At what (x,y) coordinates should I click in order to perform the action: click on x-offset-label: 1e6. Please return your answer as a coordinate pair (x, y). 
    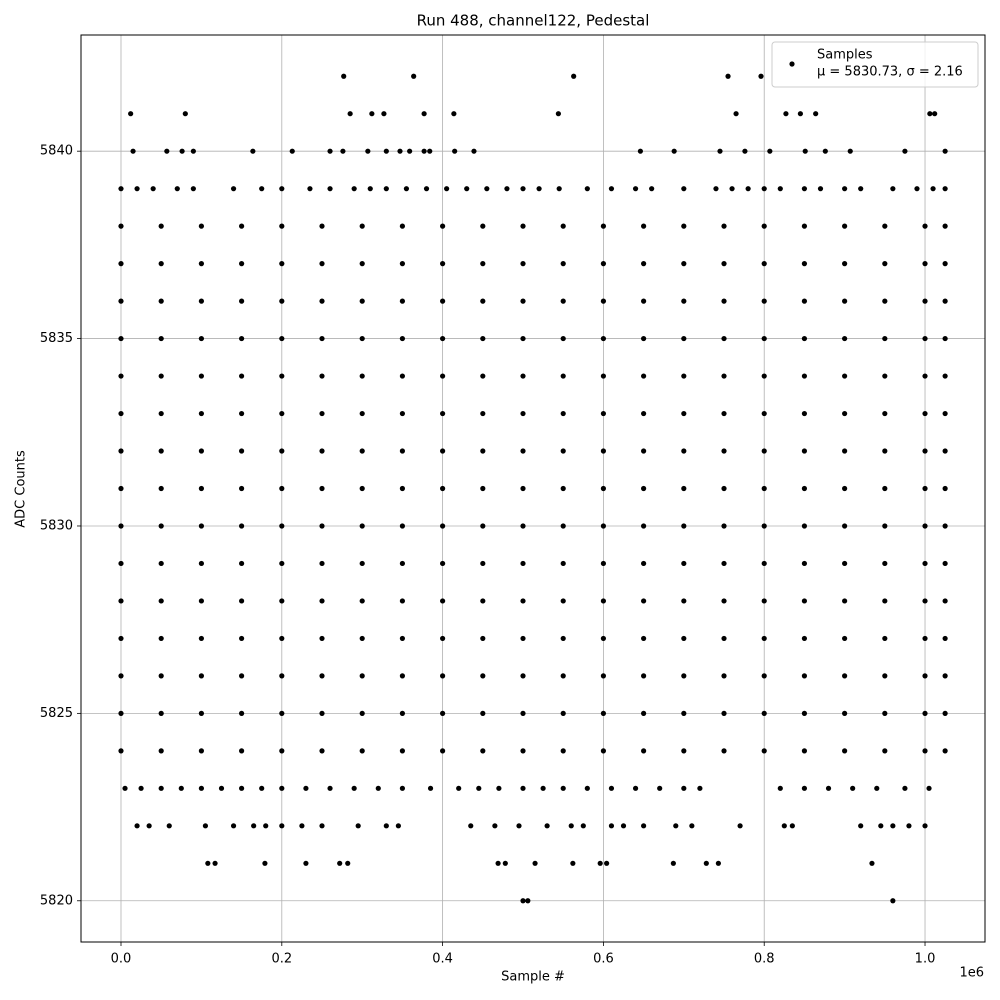
    Looking at the image, I should click on (971, 973).